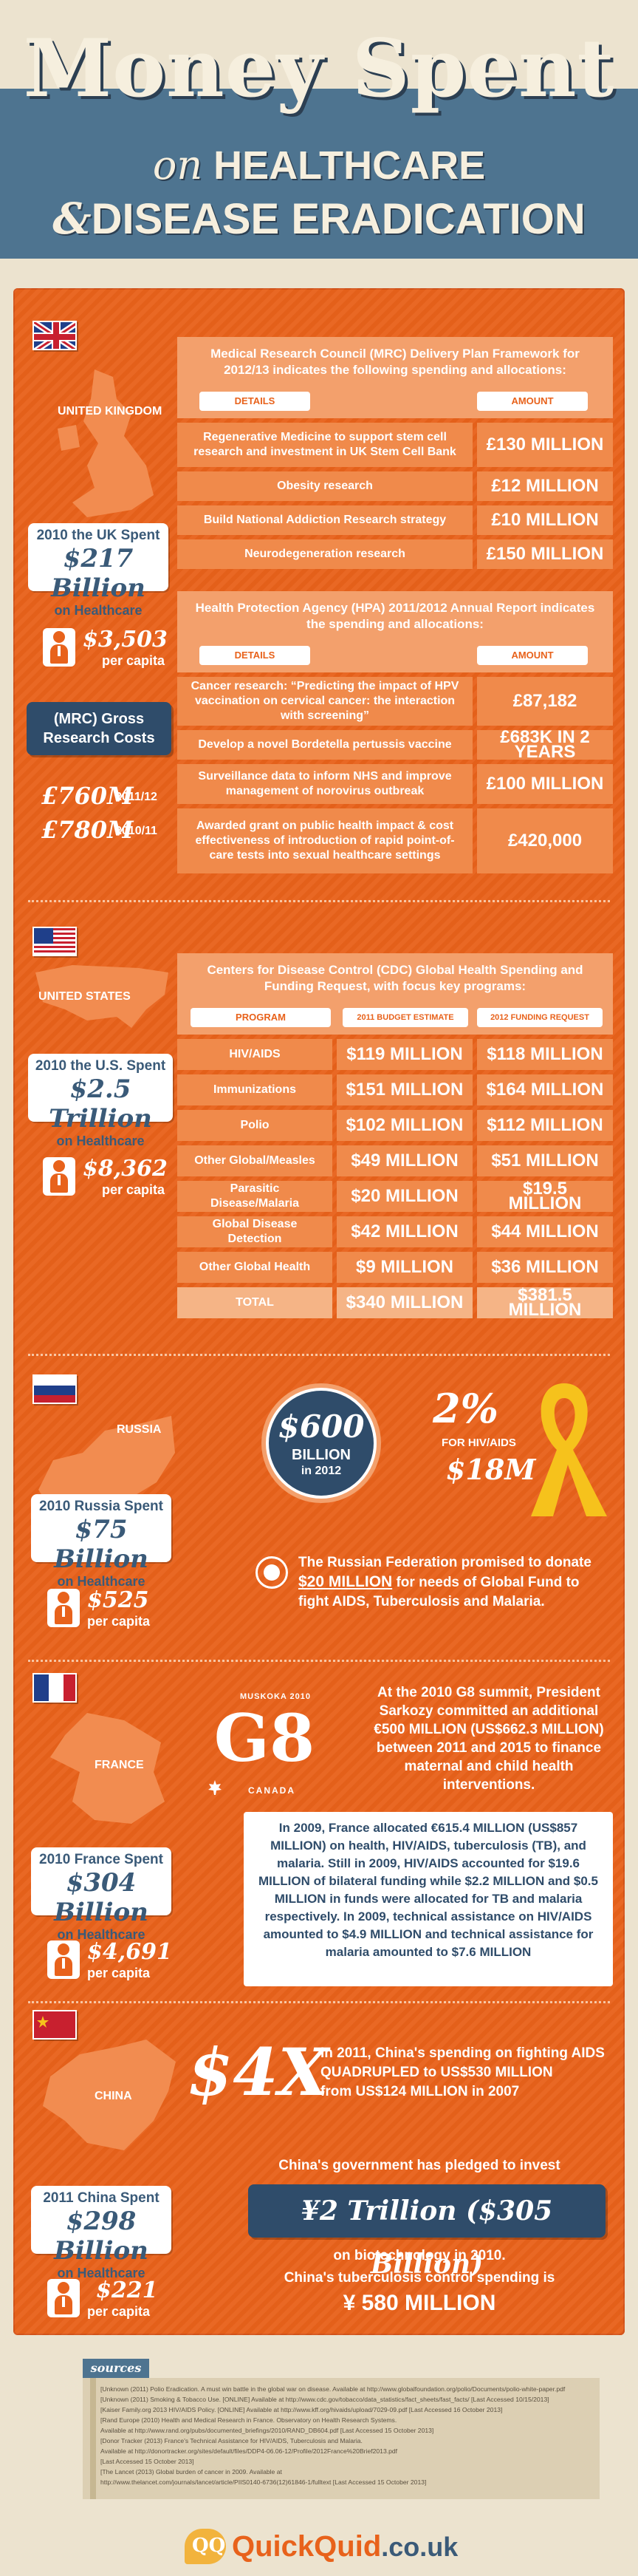 Image resolution: width=638 pixels, height=2576 pixels. Describe the element at coordinates (101, 2273) in the screenshot. I see `china-spent-line3: on Healthcare` at that location.